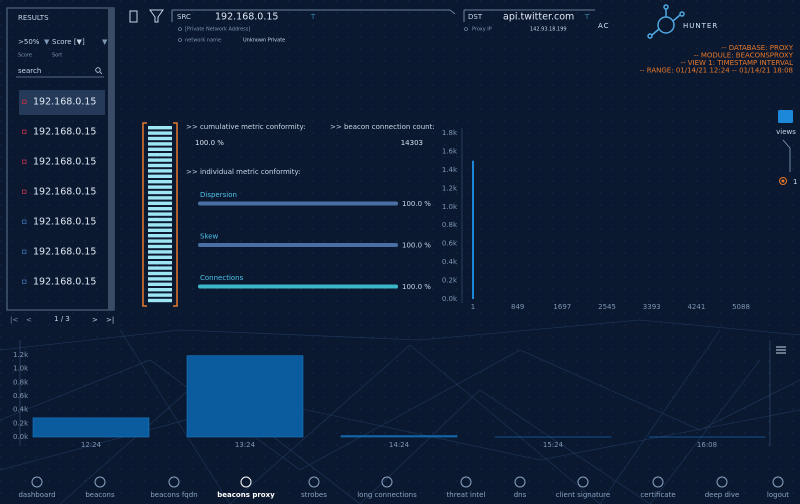  Describe the element at coordinates (133, 16) in the screenshot. I see `filter-icon` at that location.